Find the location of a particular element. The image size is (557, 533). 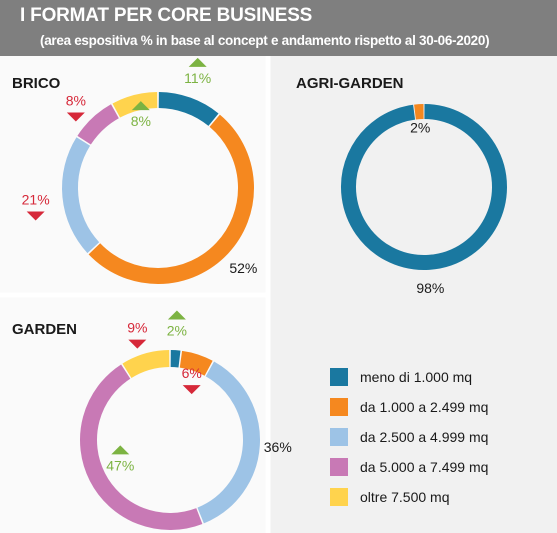

legend-label: da 2.500 a 4.999 mq is located at coordinates (424, 437).